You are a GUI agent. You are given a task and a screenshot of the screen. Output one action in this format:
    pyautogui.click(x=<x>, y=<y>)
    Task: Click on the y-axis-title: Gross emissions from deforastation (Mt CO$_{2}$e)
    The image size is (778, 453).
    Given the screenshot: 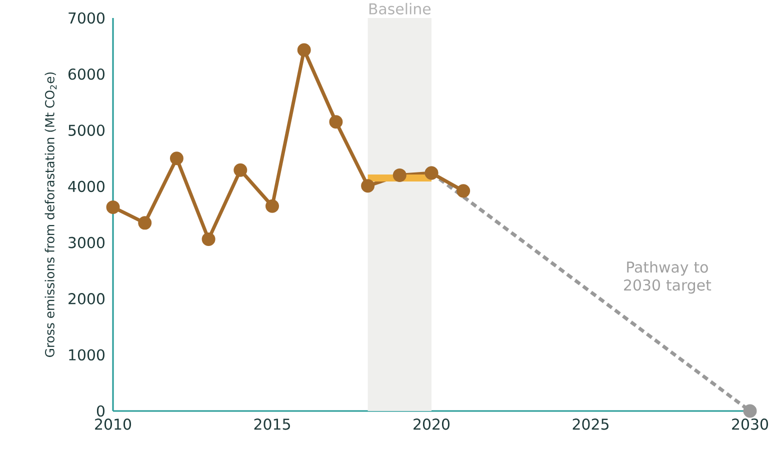 What is the action you would take?
    pyautogui.click(x=50, y=214)
    